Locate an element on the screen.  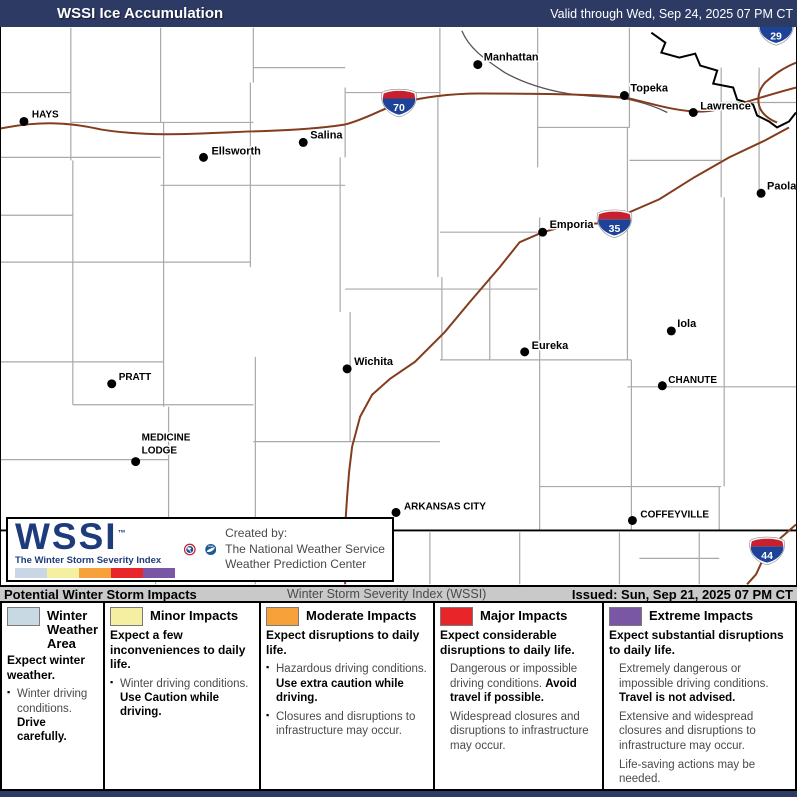
legend-header: Moderate Impacts is located at coordinates (347, 616).